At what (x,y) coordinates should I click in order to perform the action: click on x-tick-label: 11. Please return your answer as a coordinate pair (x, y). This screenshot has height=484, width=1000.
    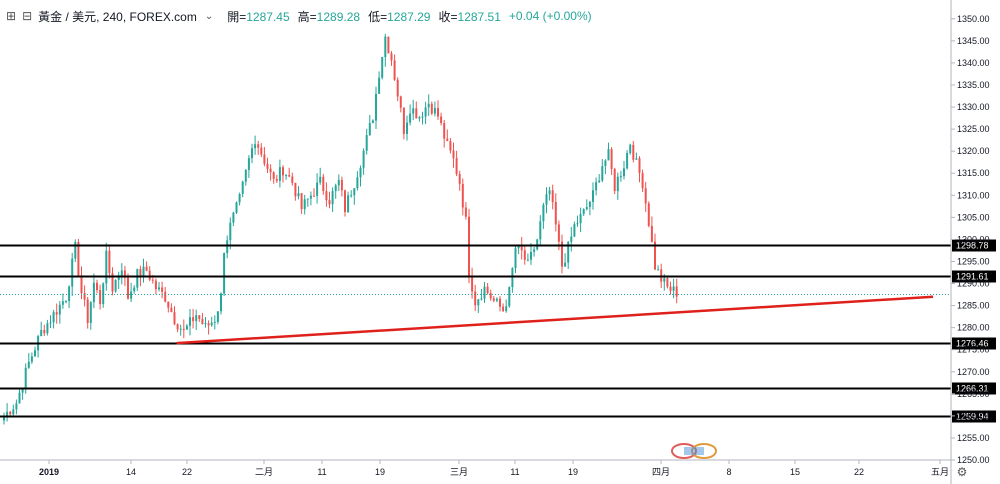
    Looking at the image, I should click on (321, 472).